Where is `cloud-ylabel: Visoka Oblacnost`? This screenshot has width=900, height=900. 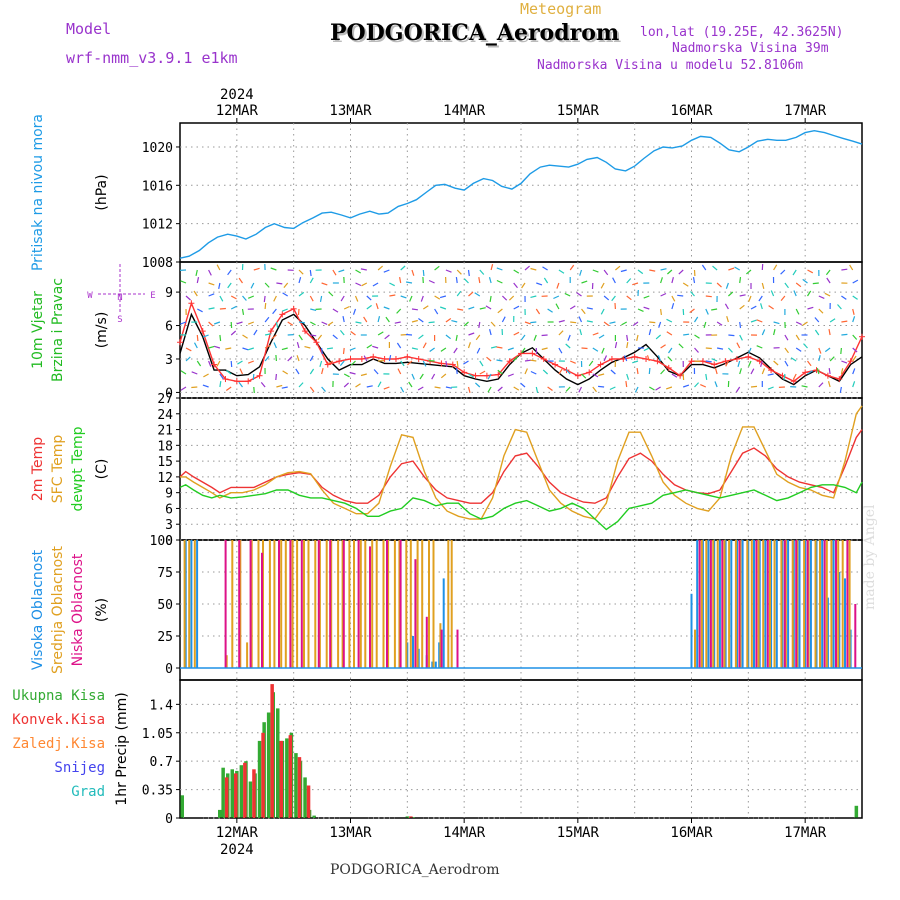
cloud-ylabel: Visoka Oblacnost is located at coordinates (38, 609).